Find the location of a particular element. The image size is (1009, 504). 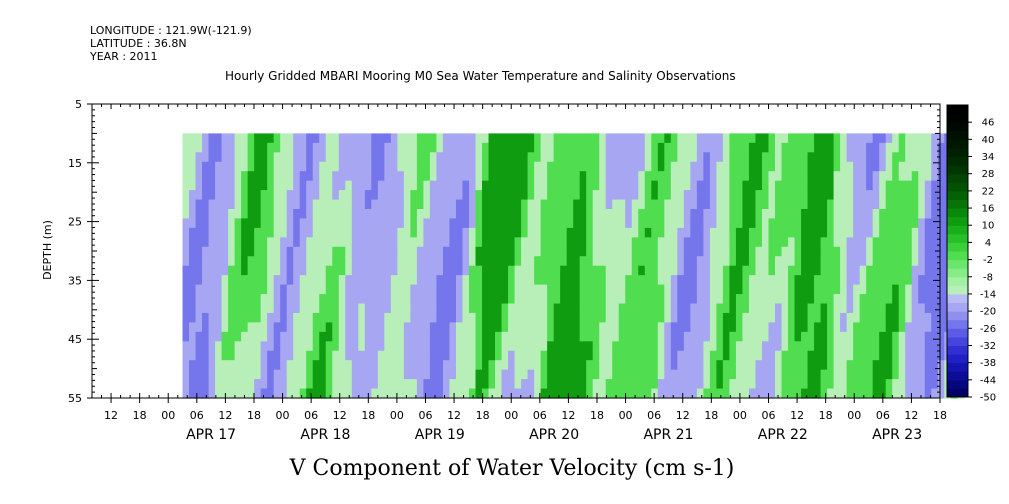

x-tick-label: 18 is located at coordinates (940, 415).